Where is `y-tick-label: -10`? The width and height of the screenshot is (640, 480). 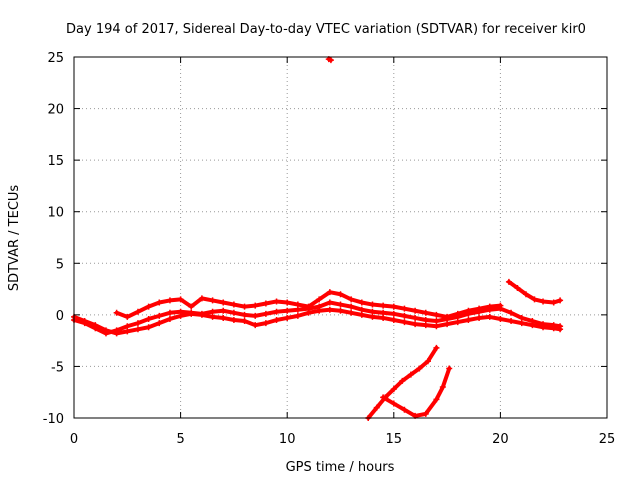 y-tick-label: -10 is located at coordinates (53, 419).